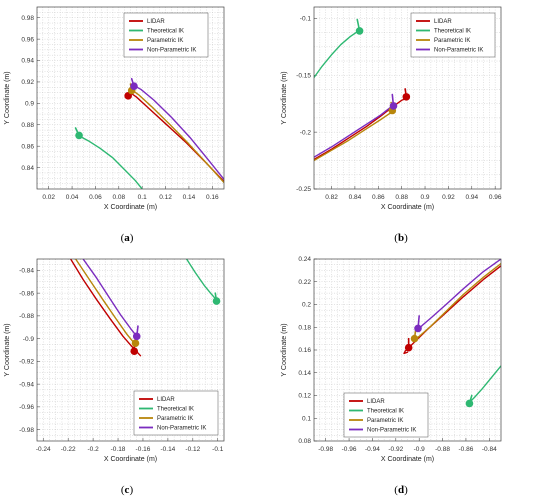  What do you see at coordinates (442, 449) in the screenshot?
I see `x-tick-label: -0.88` at bounding box center [442, 449].